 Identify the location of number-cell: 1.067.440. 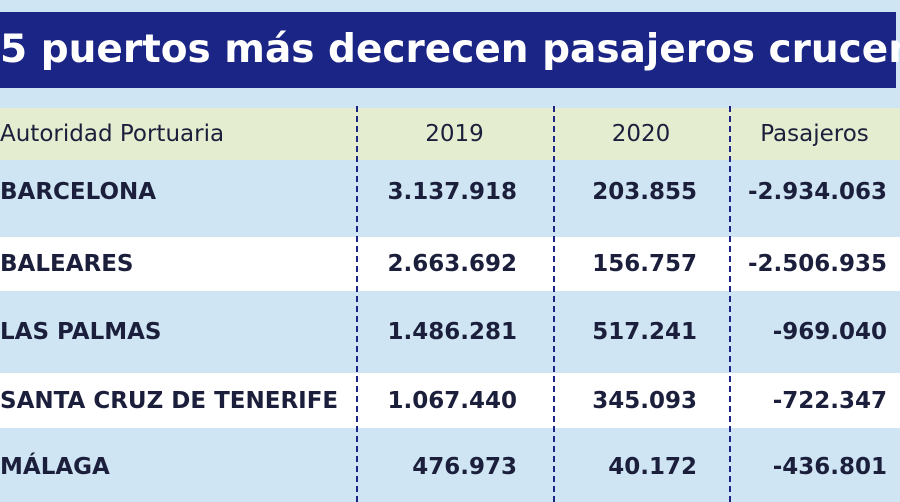
(452, 401).